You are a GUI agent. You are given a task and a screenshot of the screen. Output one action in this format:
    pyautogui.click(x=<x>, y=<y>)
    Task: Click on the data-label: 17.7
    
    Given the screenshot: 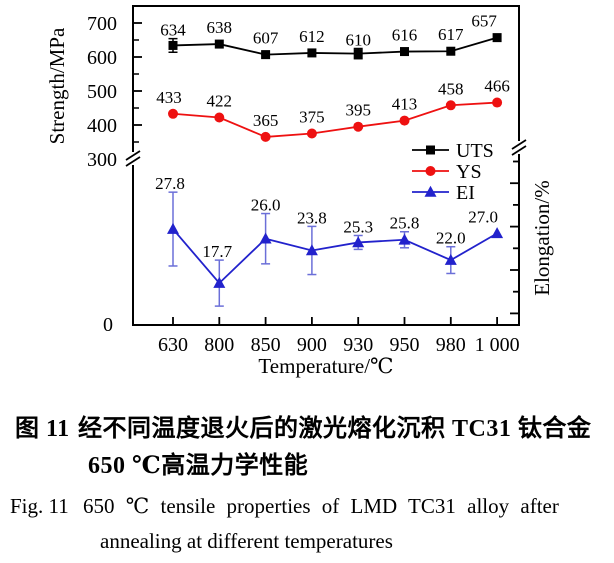 What is the action you would take?
    pyautogui.click(x=217, y=251)
    